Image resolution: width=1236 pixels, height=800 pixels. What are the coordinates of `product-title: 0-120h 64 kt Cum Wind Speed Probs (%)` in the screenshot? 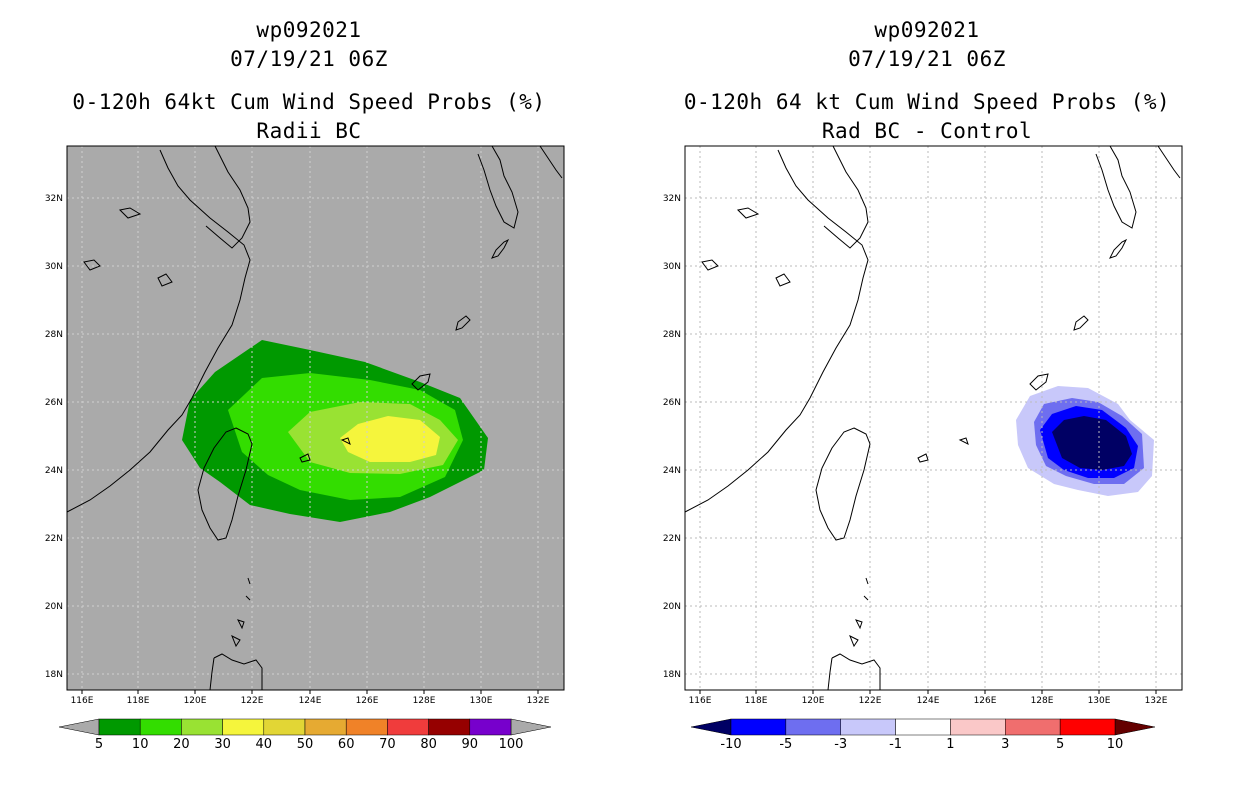 It's located at (927, 102).